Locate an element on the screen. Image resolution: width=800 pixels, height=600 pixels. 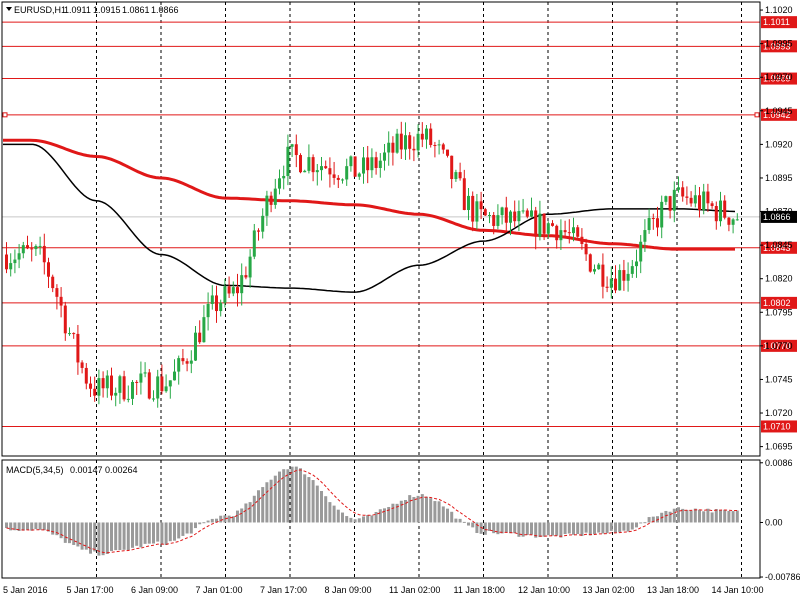
macd-value-2: 0.00264 is located at coordinates (121, 470).